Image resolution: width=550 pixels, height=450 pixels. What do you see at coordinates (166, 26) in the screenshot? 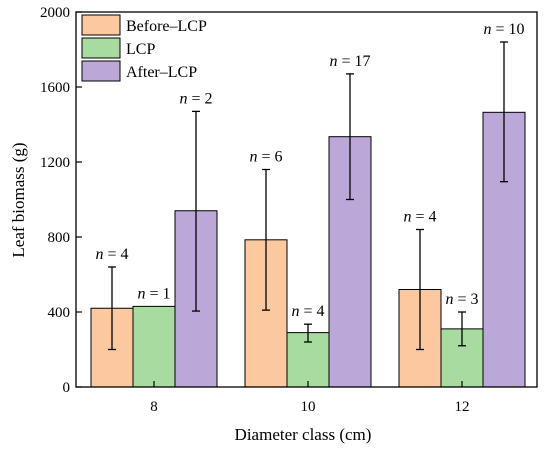
I see `legend-label-1: Before–LCP` at bounding box center [166, 26].